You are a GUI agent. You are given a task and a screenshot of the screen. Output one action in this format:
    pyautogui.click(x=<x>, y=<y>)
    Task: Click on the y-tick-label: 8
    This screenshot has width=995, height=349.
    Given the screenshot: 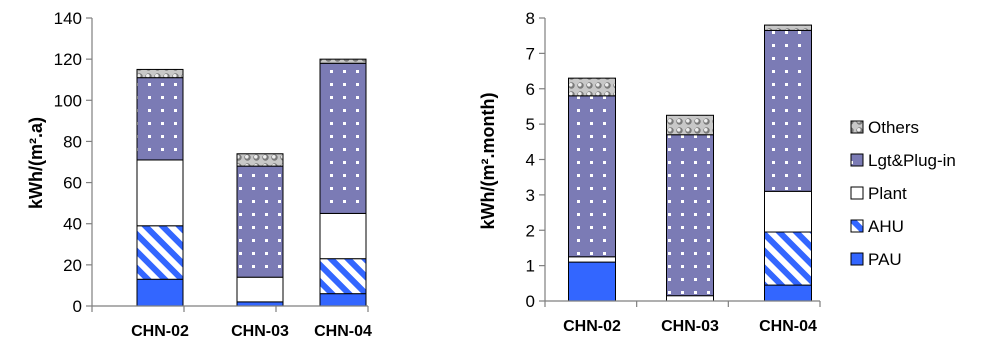 What is the action you would take?
    pyautogui.click(x=530, y=18)
    